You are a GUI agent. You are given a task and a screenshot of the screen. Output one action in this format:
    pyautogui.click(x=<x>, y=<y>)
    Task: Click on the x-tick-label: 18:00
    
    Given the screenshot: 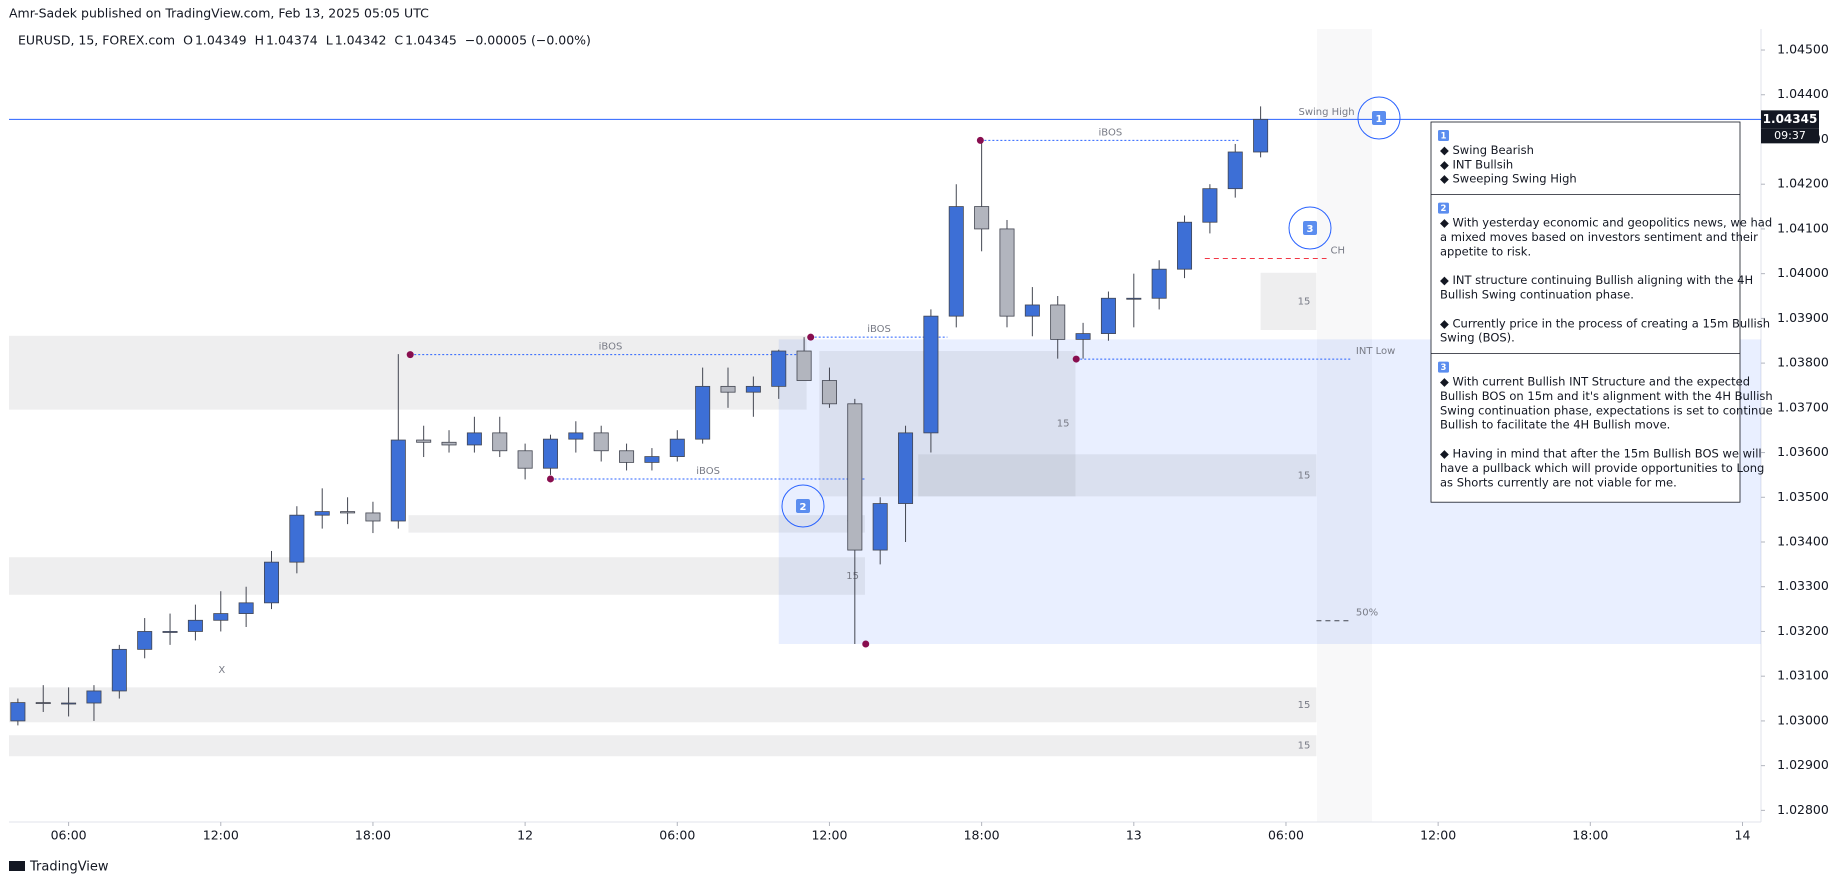 What is the action you would take?
    pyautogui.click(x=1590, y=835)
    